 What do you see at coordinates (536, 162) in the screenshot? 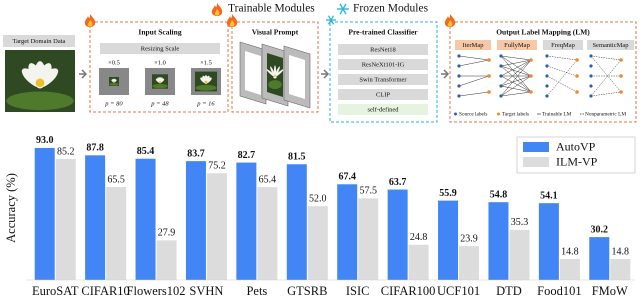
I see `legend-swatch` at bounding box center [536, 162].